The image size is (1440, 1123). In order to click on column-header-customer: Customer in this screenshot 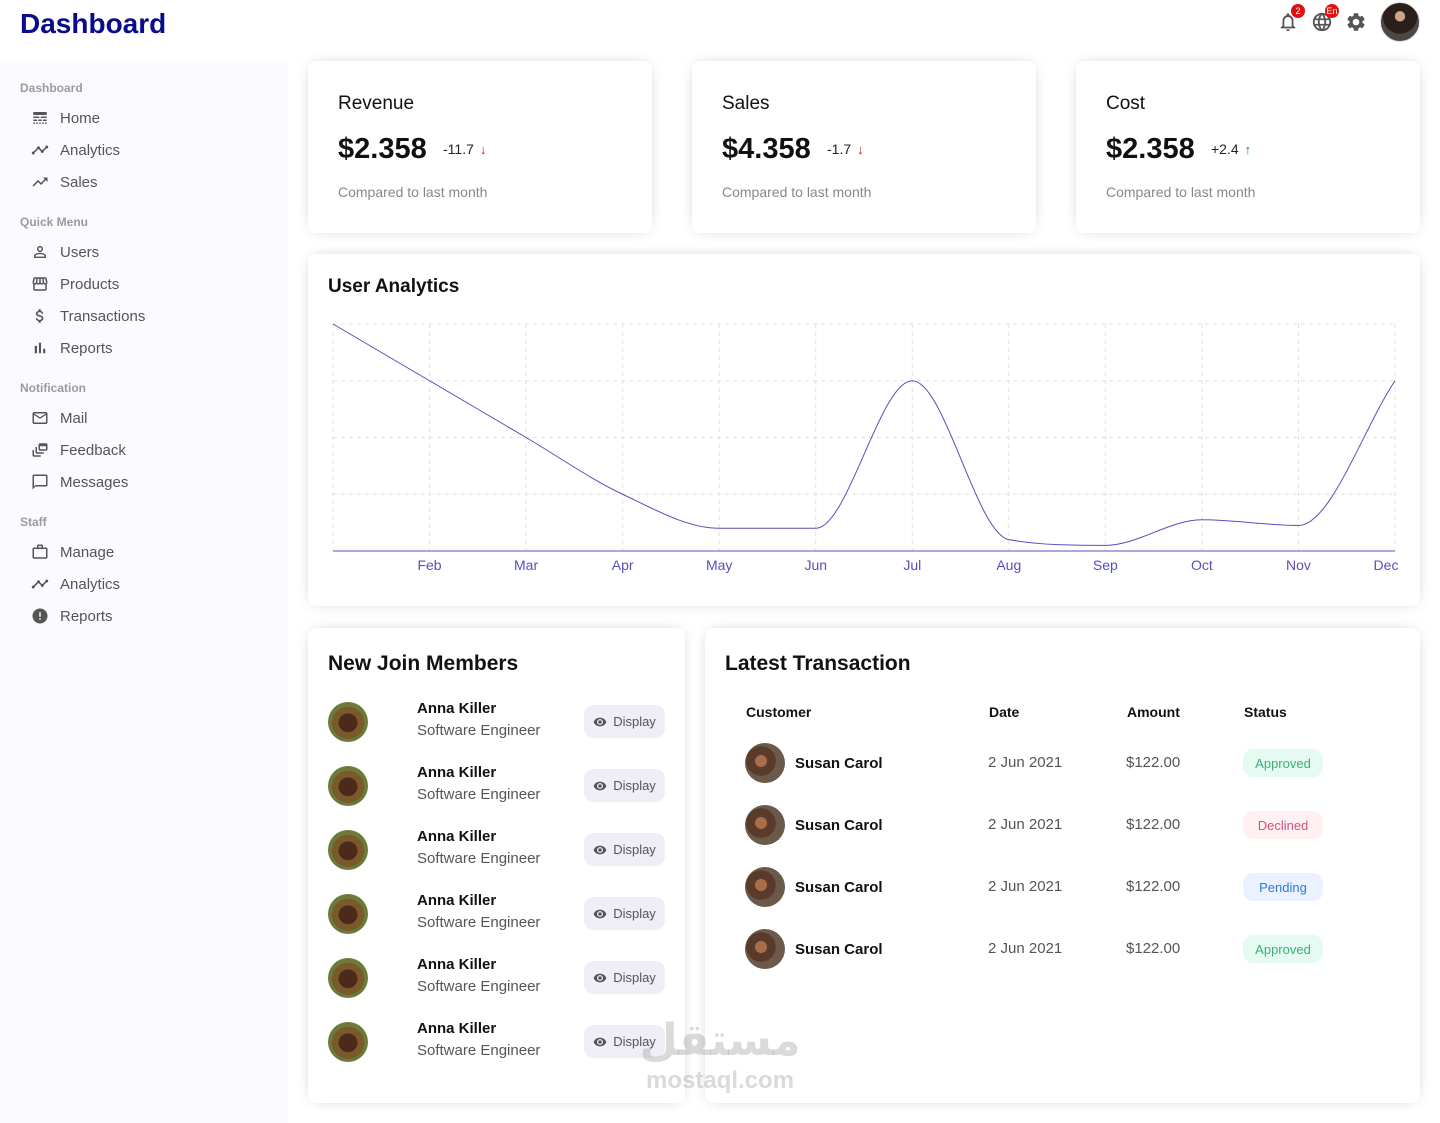, I will do `click(779, 712)`.